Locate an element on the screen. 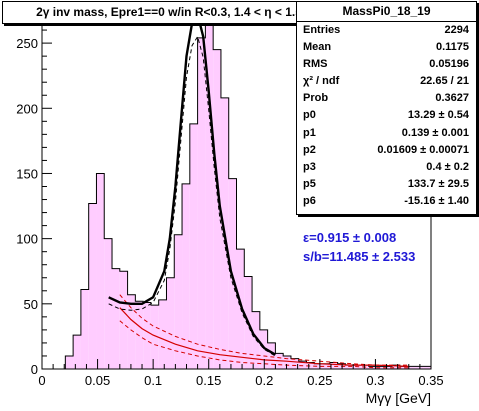 Image resolution: width=479 pixels, height=411 pixels. stats-value: 22.65 / 21 is located at coordinates (444, 81).